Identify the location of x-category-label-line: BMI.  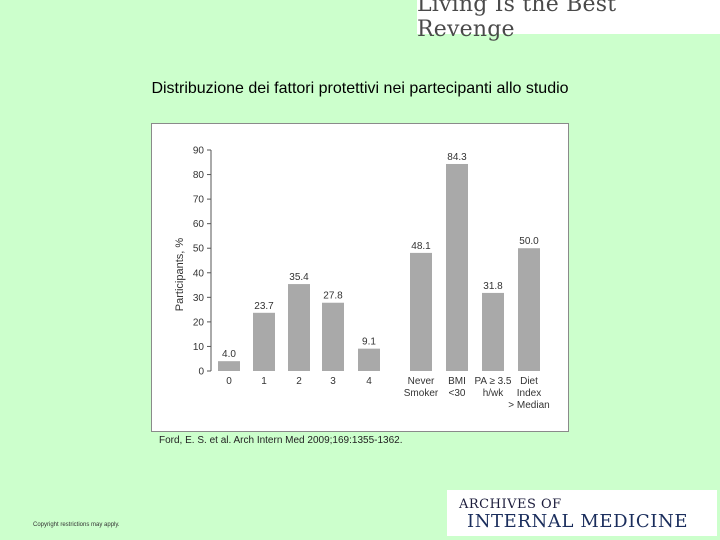
(457, 381).